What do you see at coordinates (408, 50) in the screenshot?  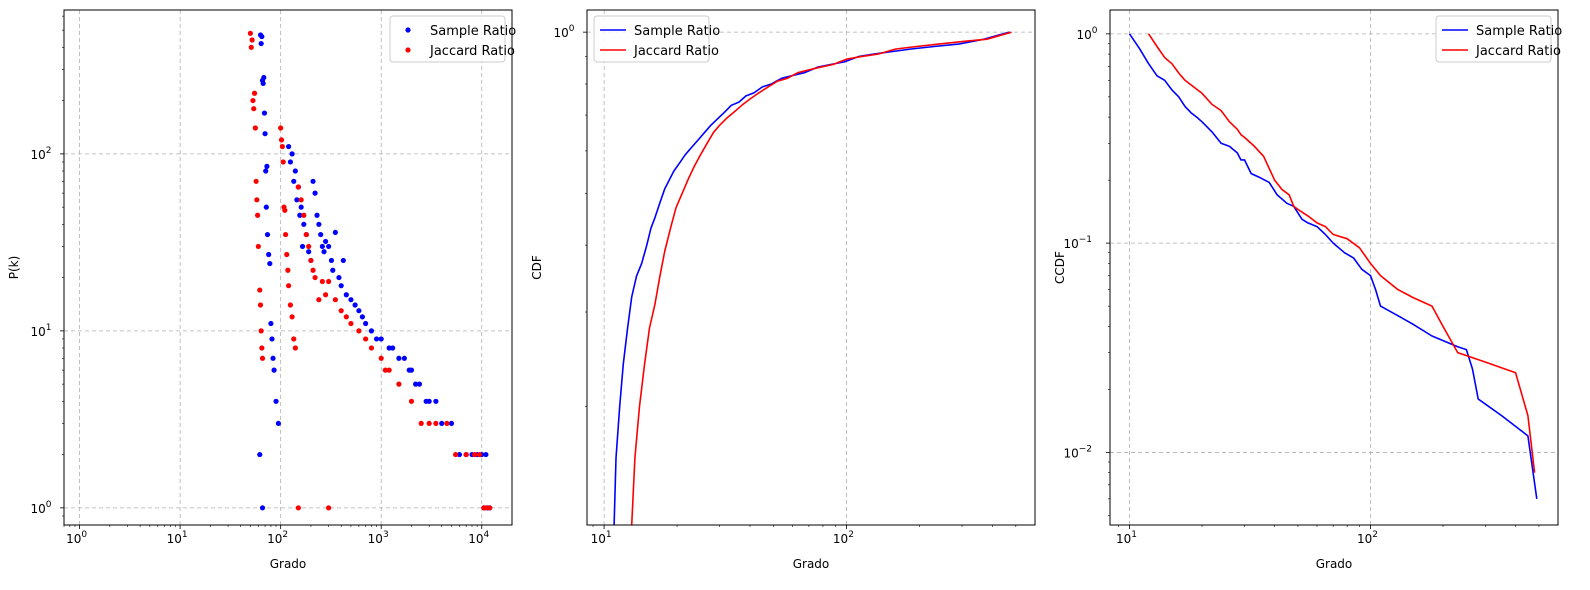 I see `legend-marker` at bounding box center [408, 50].